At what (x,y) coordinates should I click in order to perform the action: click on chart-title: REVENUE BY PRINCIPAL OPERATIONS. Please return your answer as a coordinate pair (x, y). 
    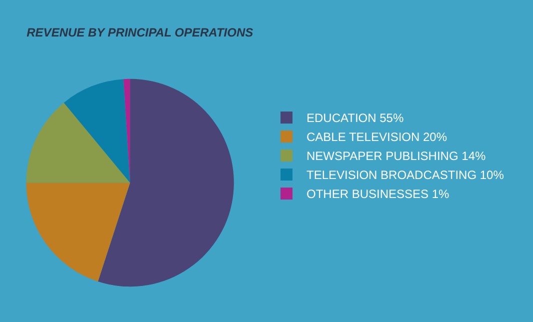
    Looking at the image, I should click on (140, 32).